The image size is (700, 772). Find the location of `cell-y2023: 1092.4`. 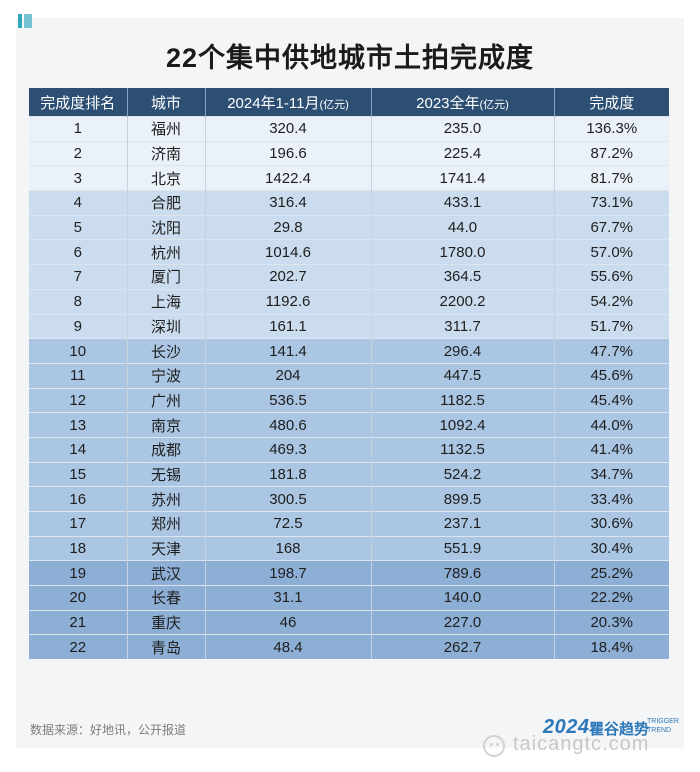

cell-y2023: 1092.4 is located at coordinates (462, 425).